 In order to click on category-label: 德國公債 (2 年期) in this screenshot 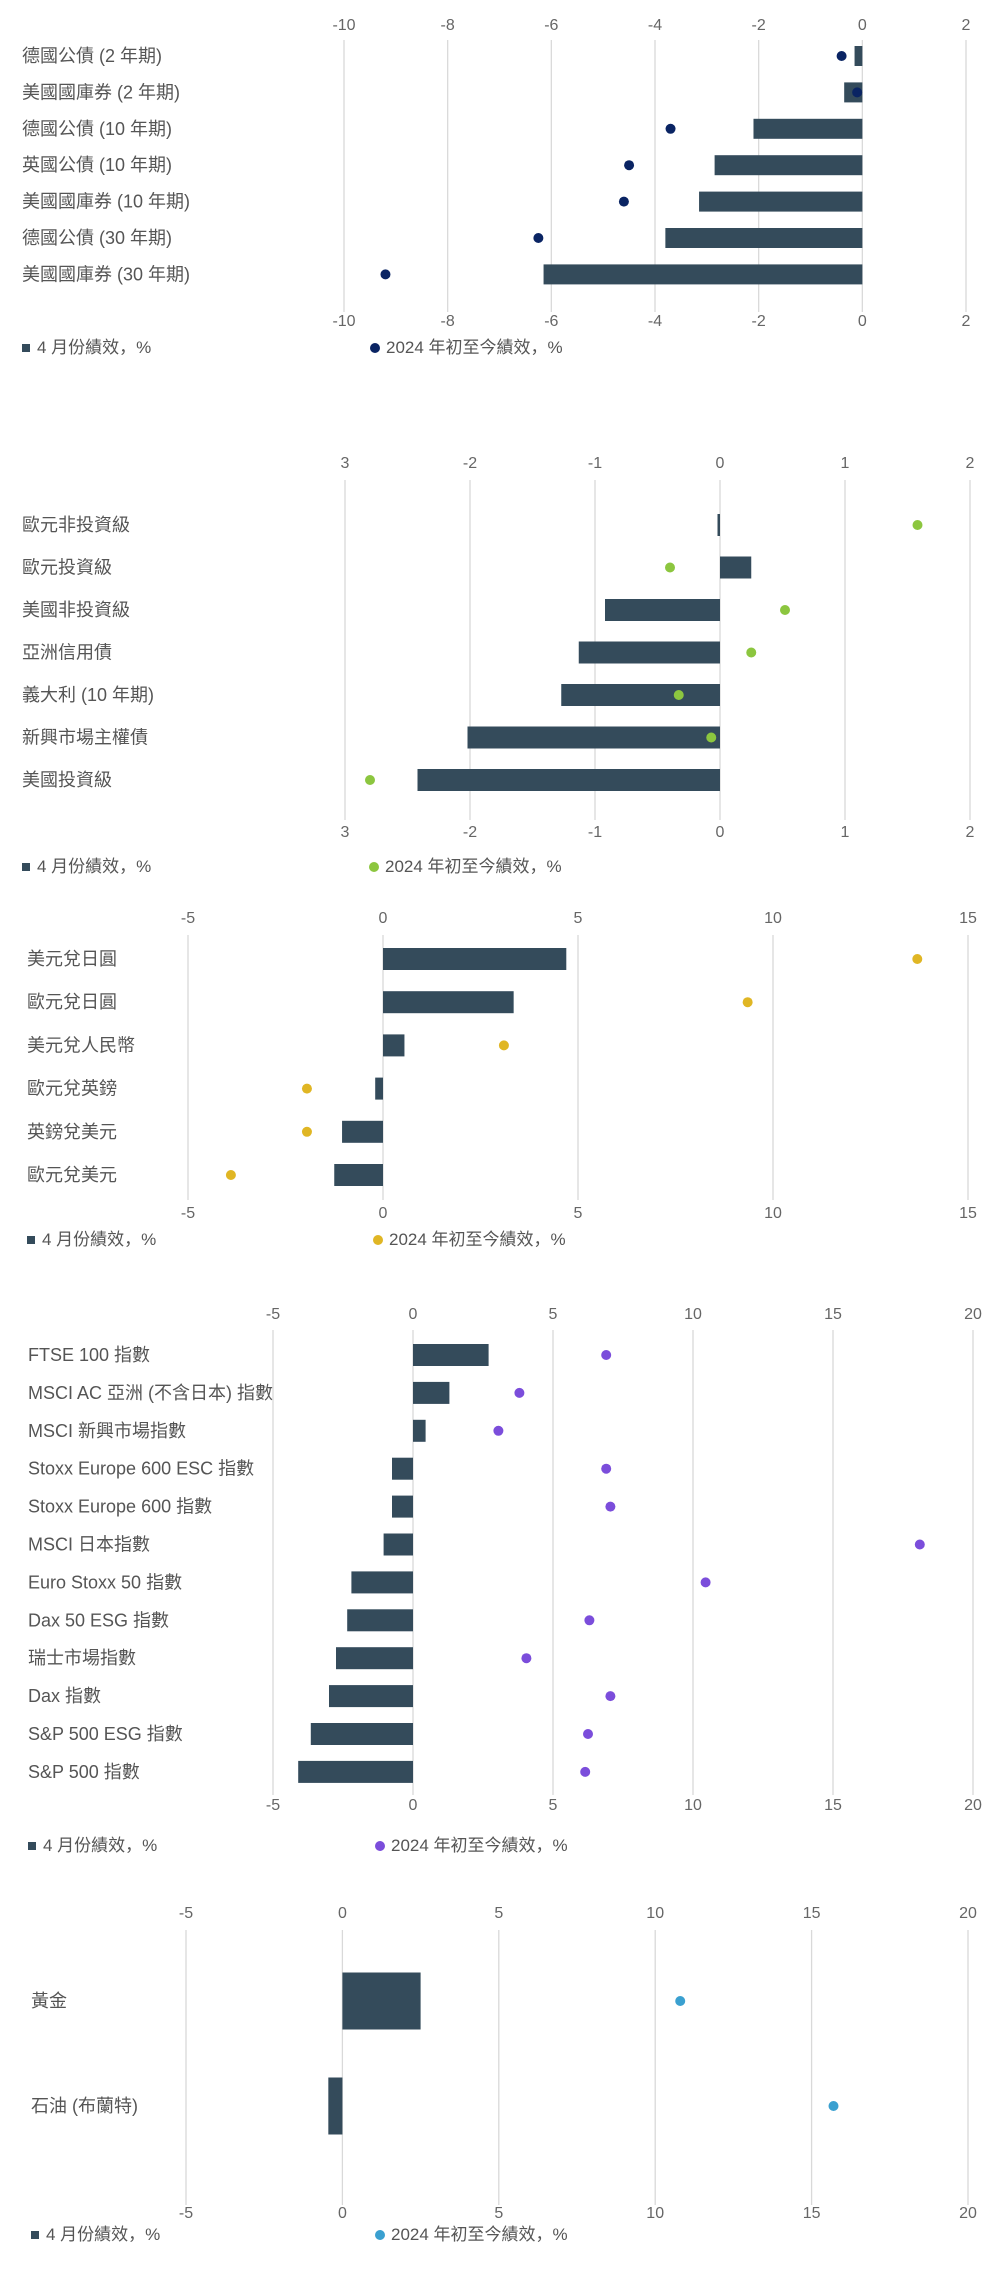, I will do `click(92, 56)`.